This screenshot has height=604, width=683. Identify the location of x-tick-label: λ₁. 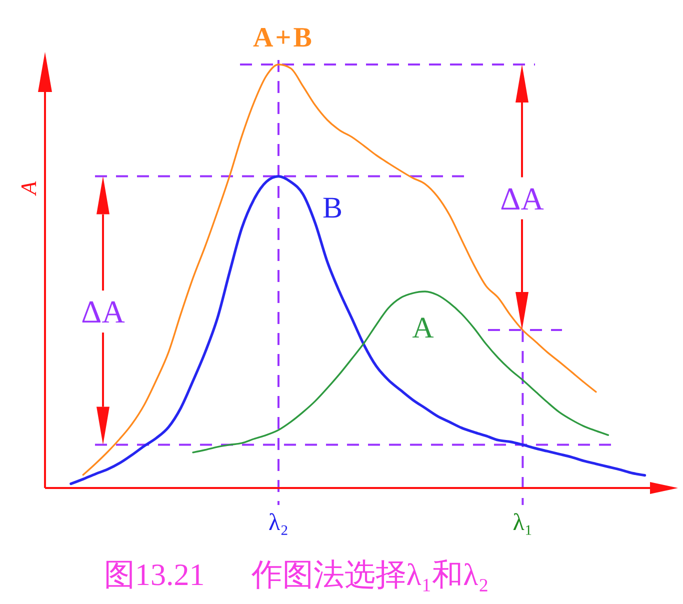
(522, 523).